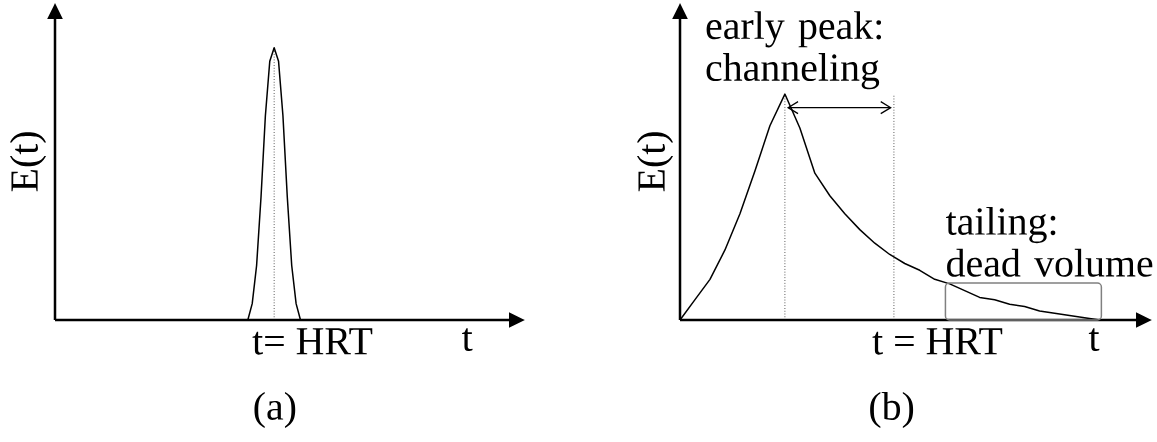 The height and width of the screenshot is (442, 1157). What do you see at coordinates (312, 341) in the screenshot?
I see `text: t= HRT` at bounding box center [312, 341].